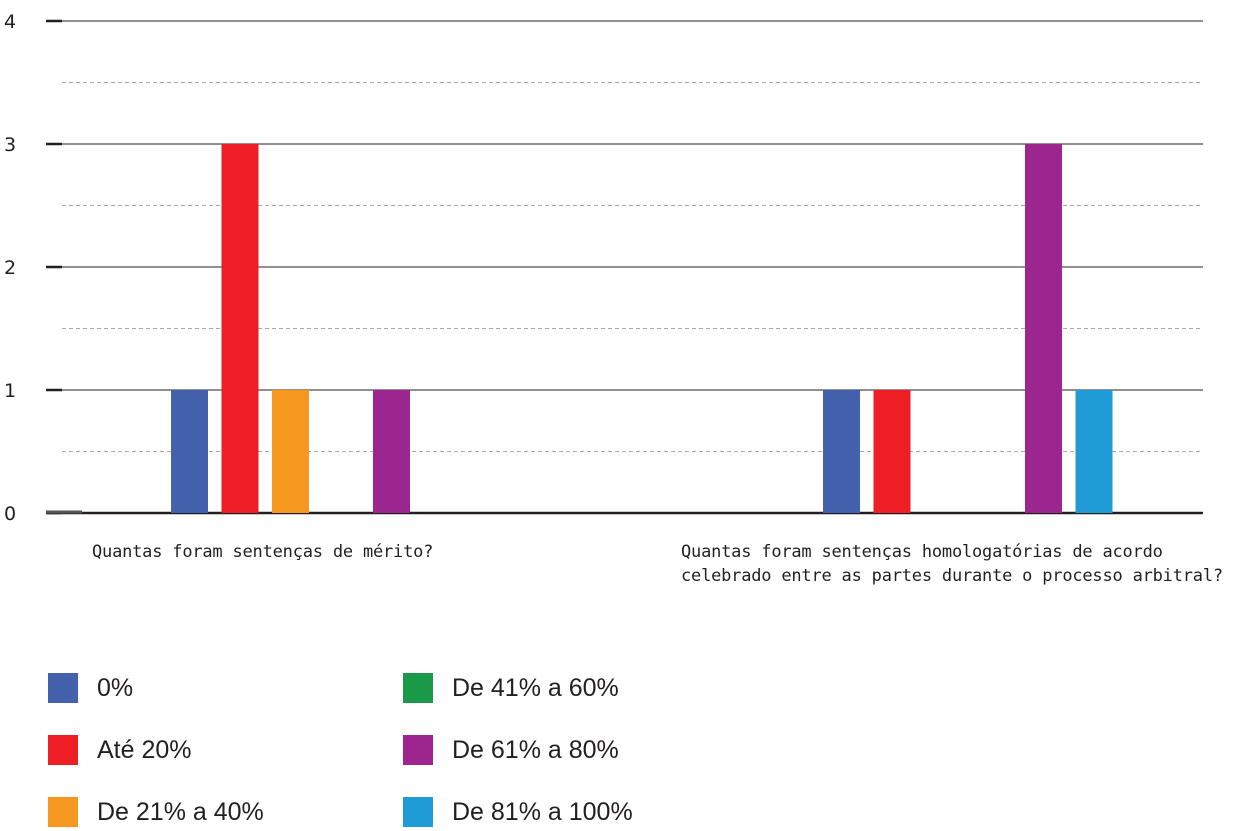 This screenshot has height=831, width=1249. Describe the element at coordinates (144, 749) in the screenshot. I see `legend-label: Até 20%` at that location.